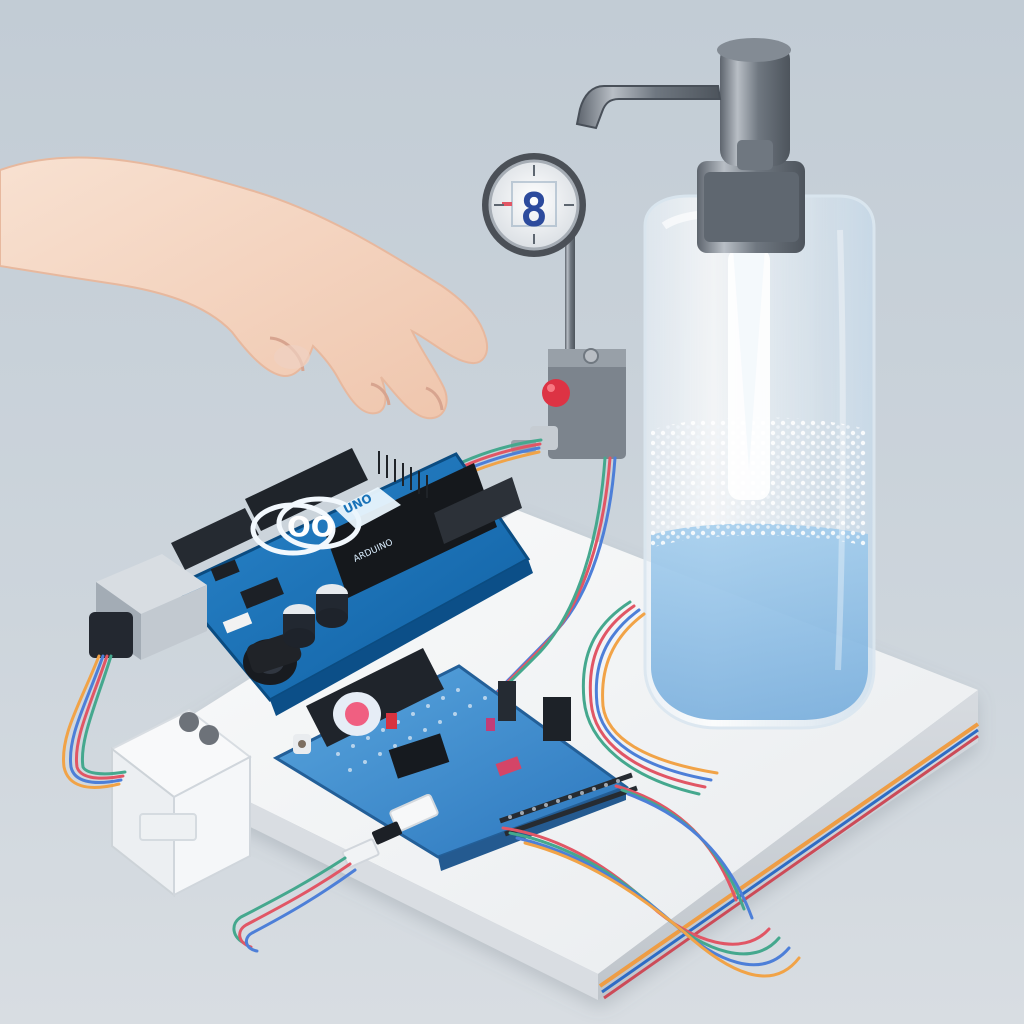 Image resolution: width=1024 pixels, height=1024 pixels. I want to click on pin-tops, so click(564, 799).